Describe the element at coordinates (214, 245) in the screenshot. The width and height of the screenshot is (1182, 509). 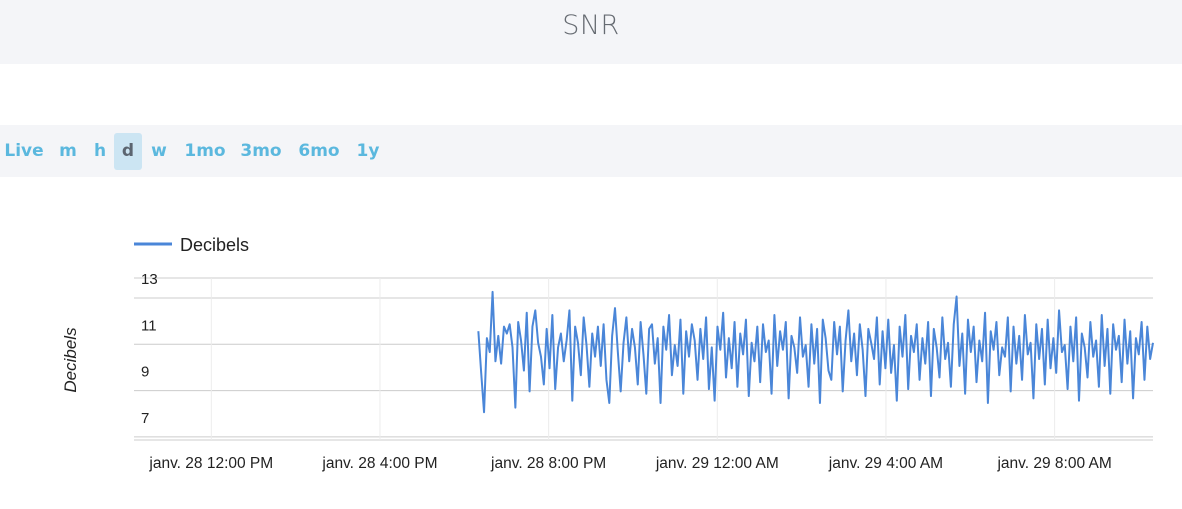
I see `legend-label: Decibels` at that location.